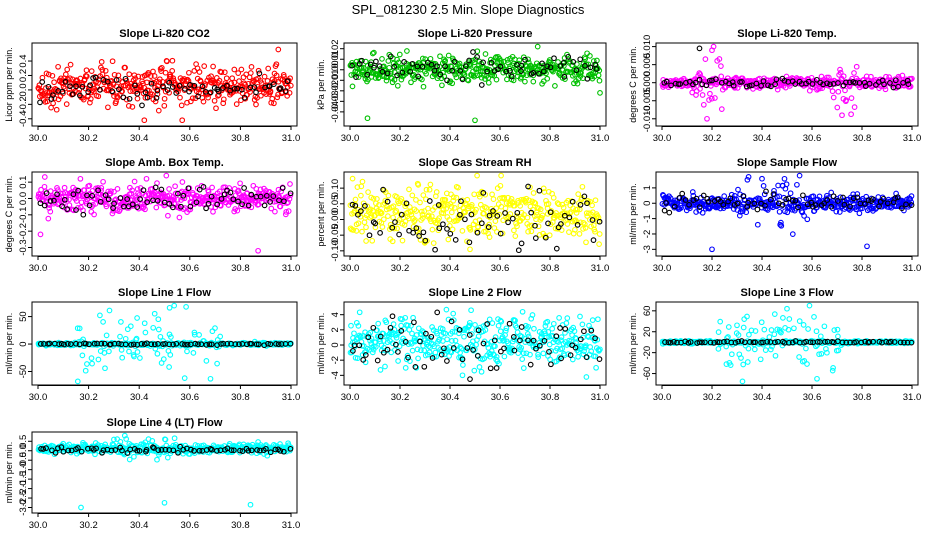 The image size is (936, 540). I want to click on y-axis: -3-2-101, so click(649, 219).